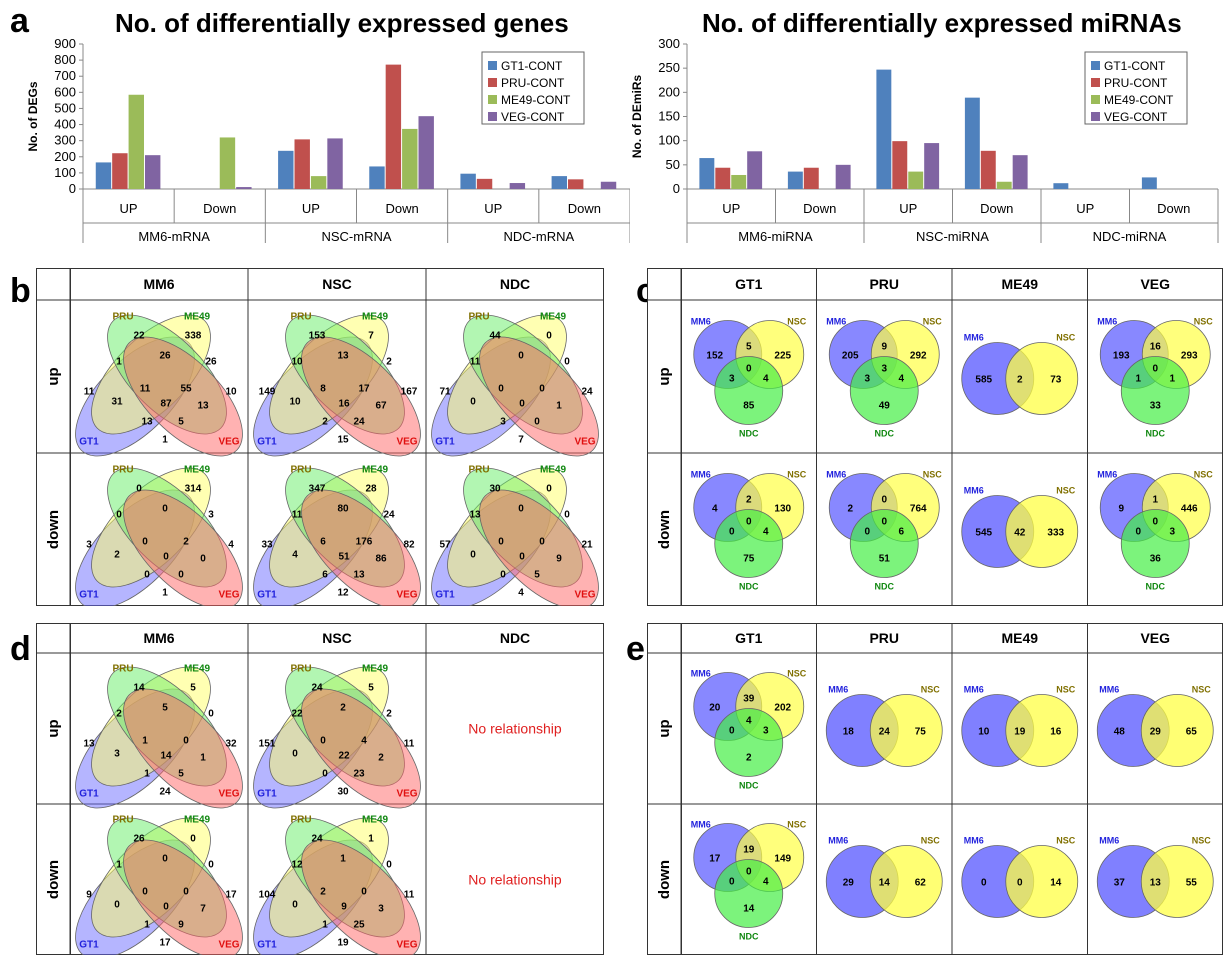  I want to click on venn-count: 55, so click(1192, 883).